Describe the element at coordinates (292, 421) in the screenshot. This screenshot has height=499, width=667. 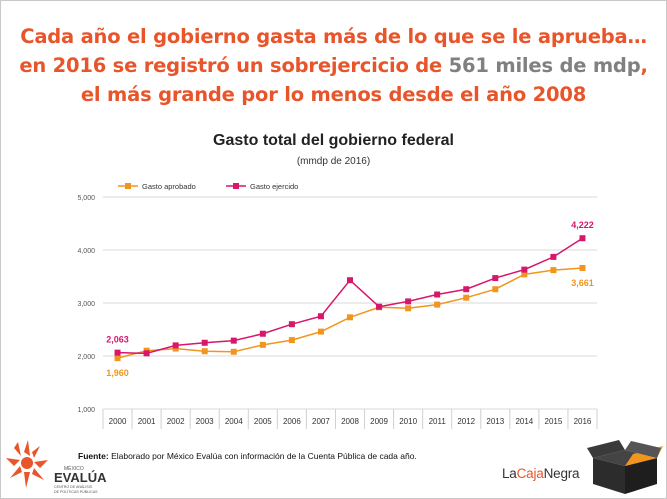
I see `x-tick-label: 2006` at that location.